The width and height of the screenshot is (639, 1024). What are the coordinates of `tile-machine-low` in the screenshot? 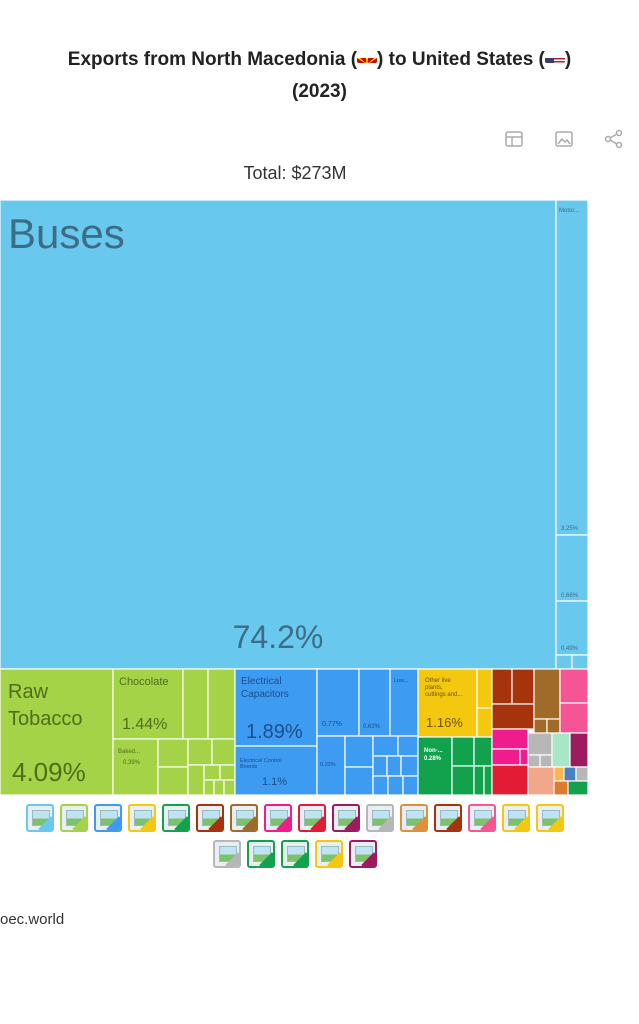 It's located at (404, 702).